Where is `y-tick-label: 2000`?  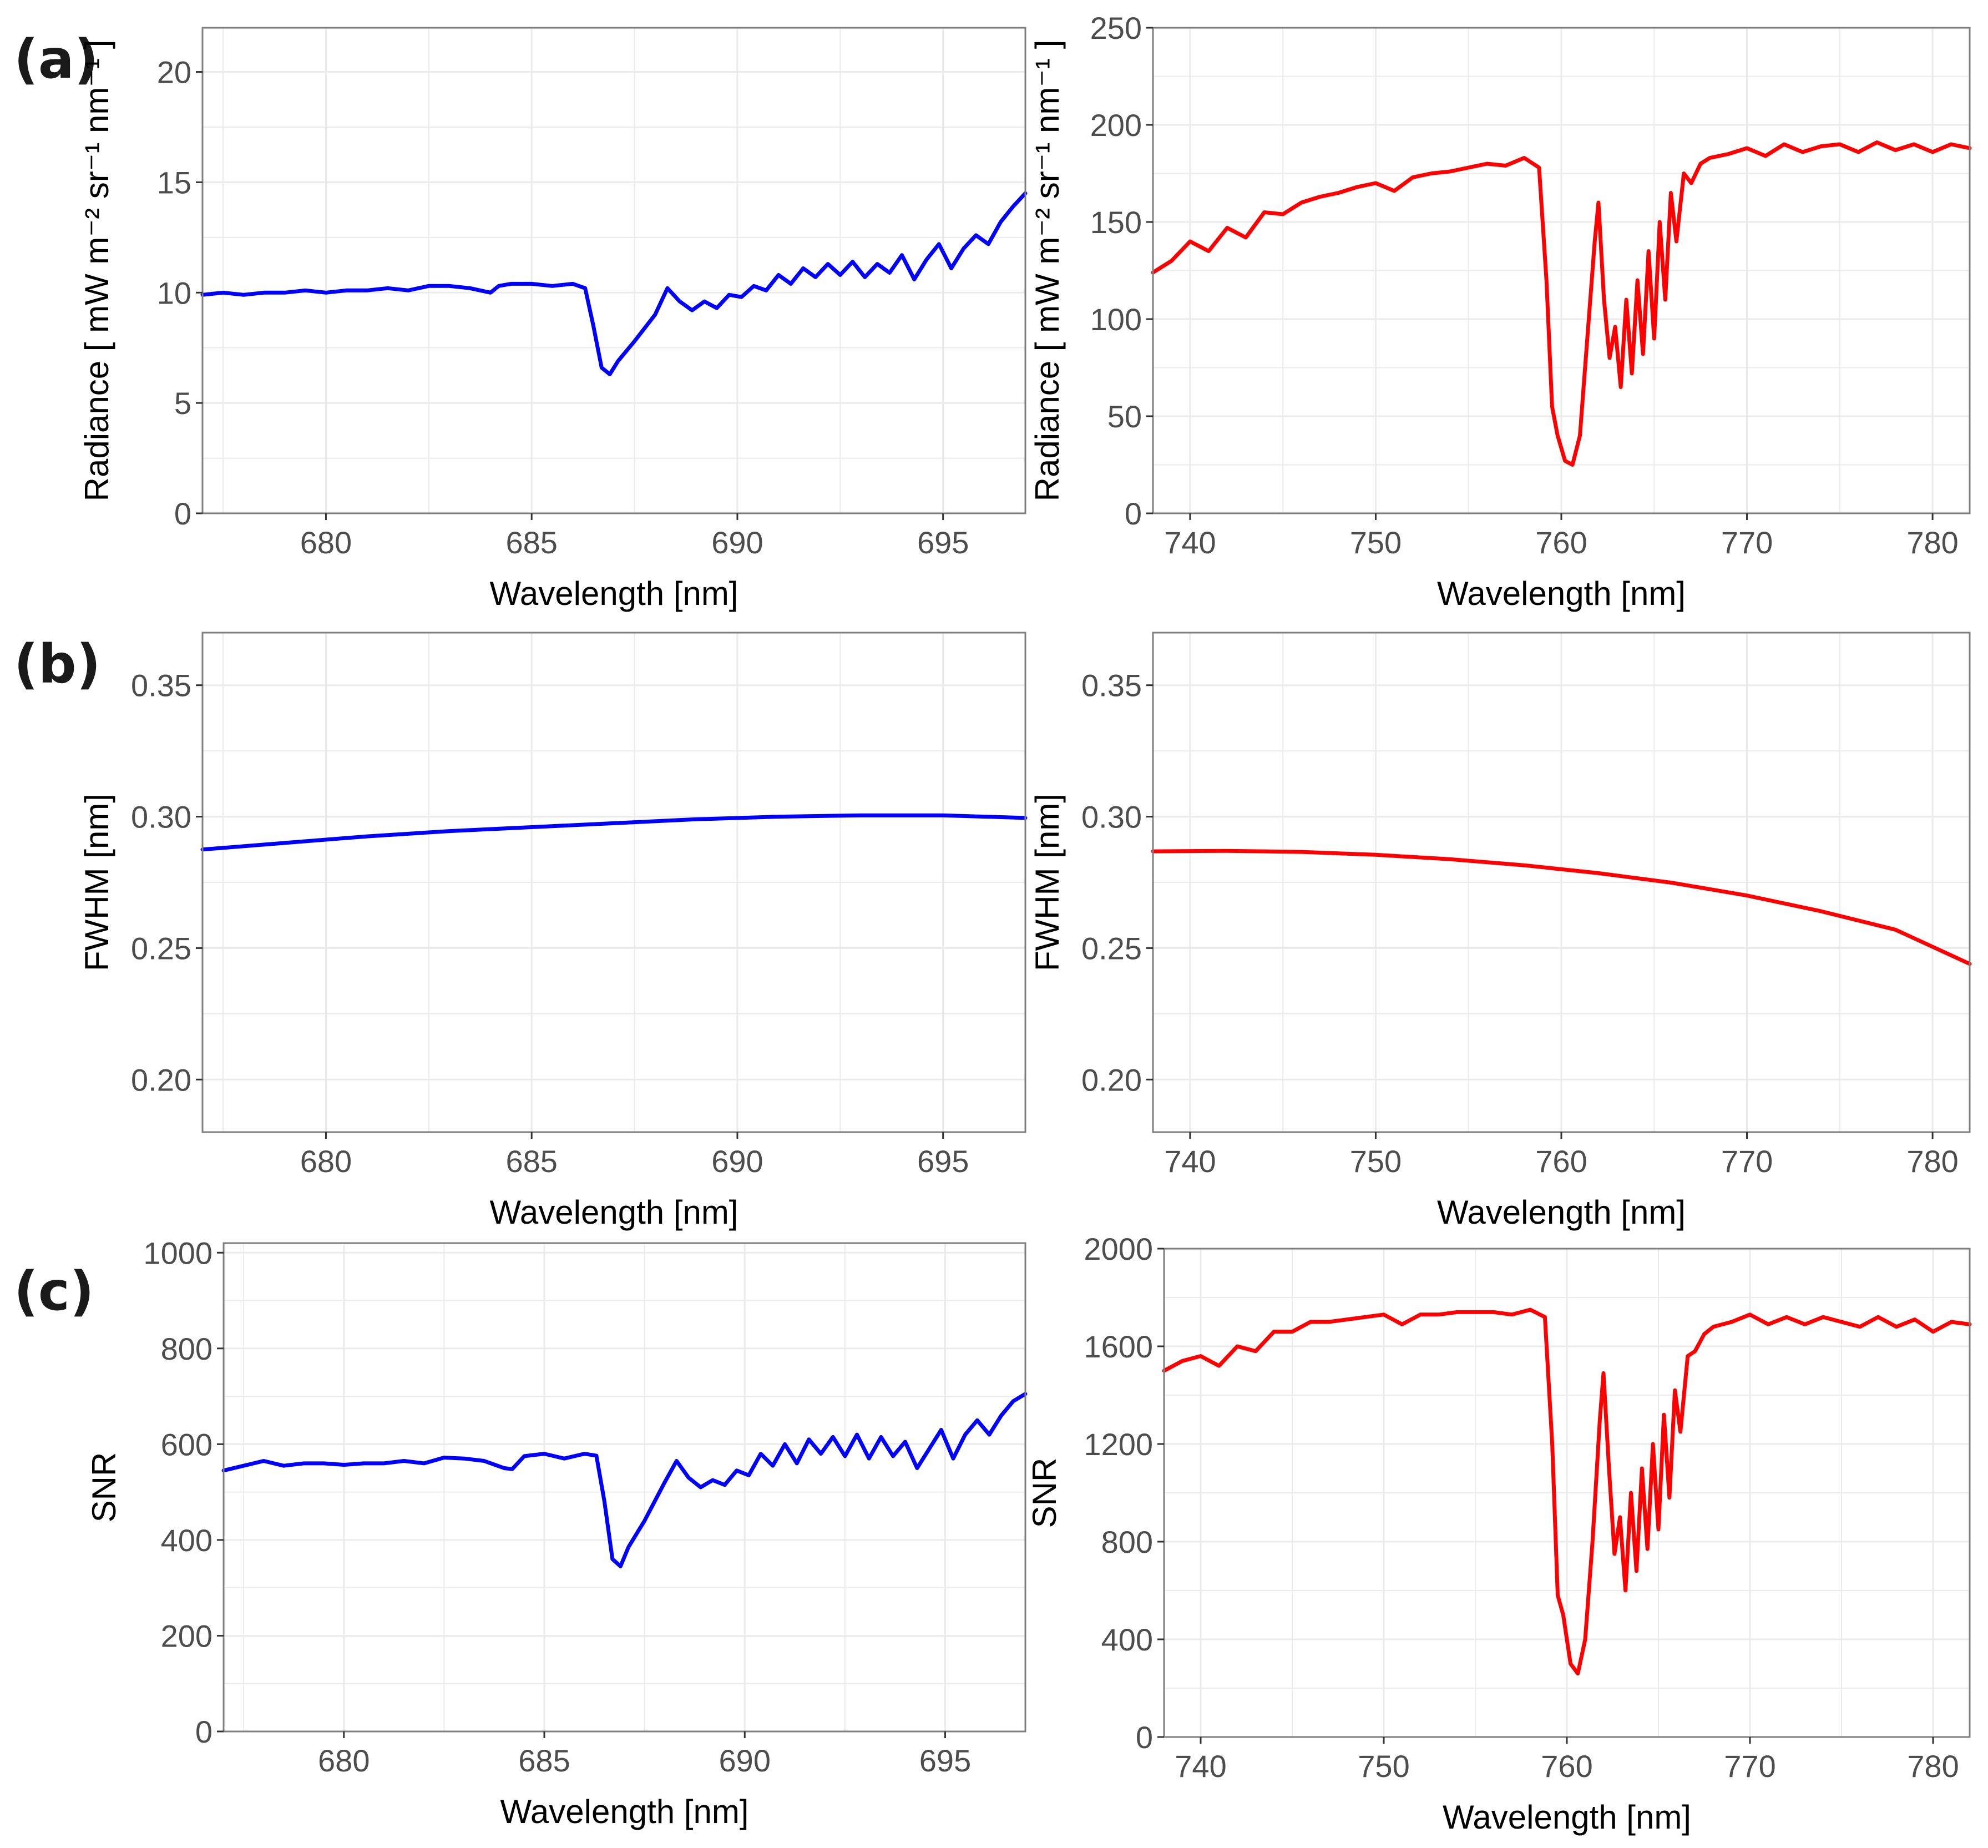
y-tick-label: 2000 is located at coordinates (1118, 1248).